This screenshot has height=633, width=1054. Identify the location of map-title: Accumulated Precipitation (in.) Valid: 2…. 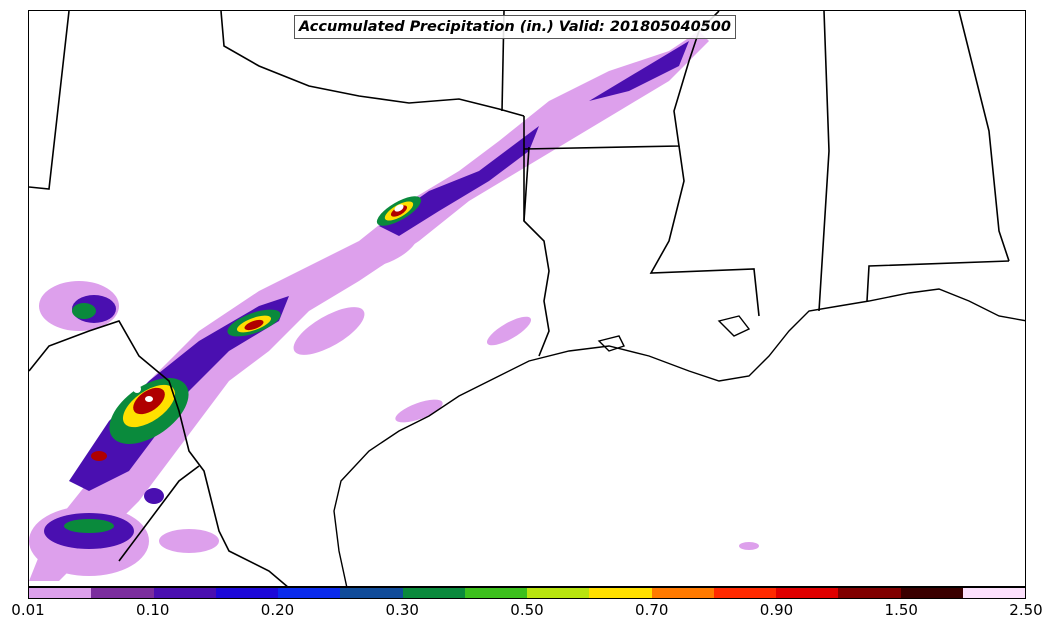
(515, 27).